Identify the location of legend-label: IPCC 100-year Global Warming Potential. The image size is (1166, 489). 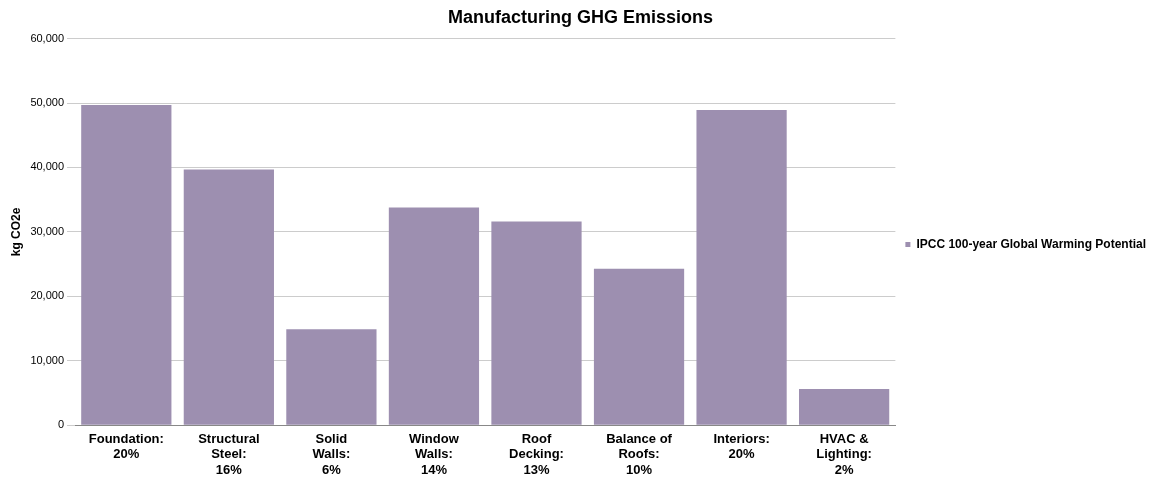
(1031, 243).